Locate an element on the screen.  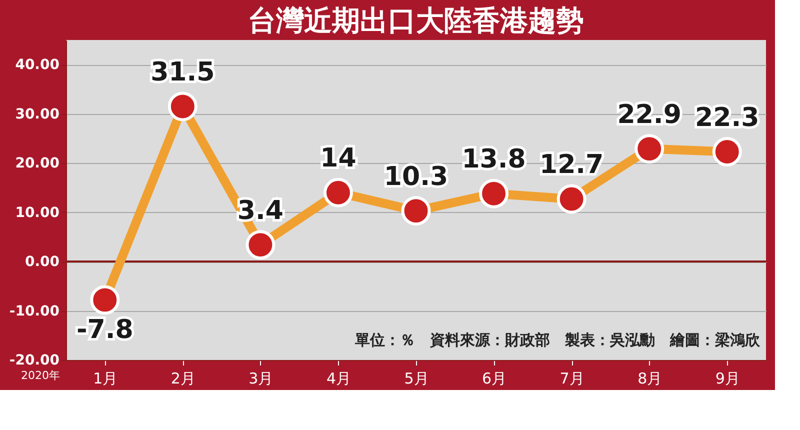
data-label: 13.8 is located at coordinates (494, 159).